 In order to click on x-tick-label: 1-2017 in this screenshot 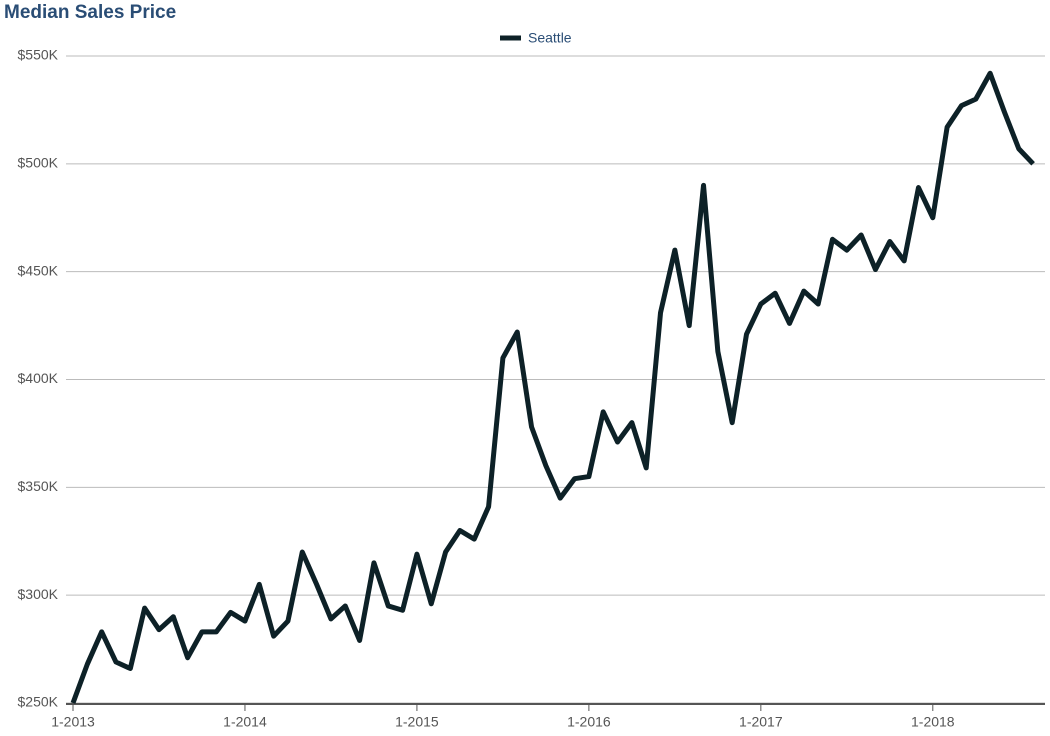, I will do `click(761, 722)`.